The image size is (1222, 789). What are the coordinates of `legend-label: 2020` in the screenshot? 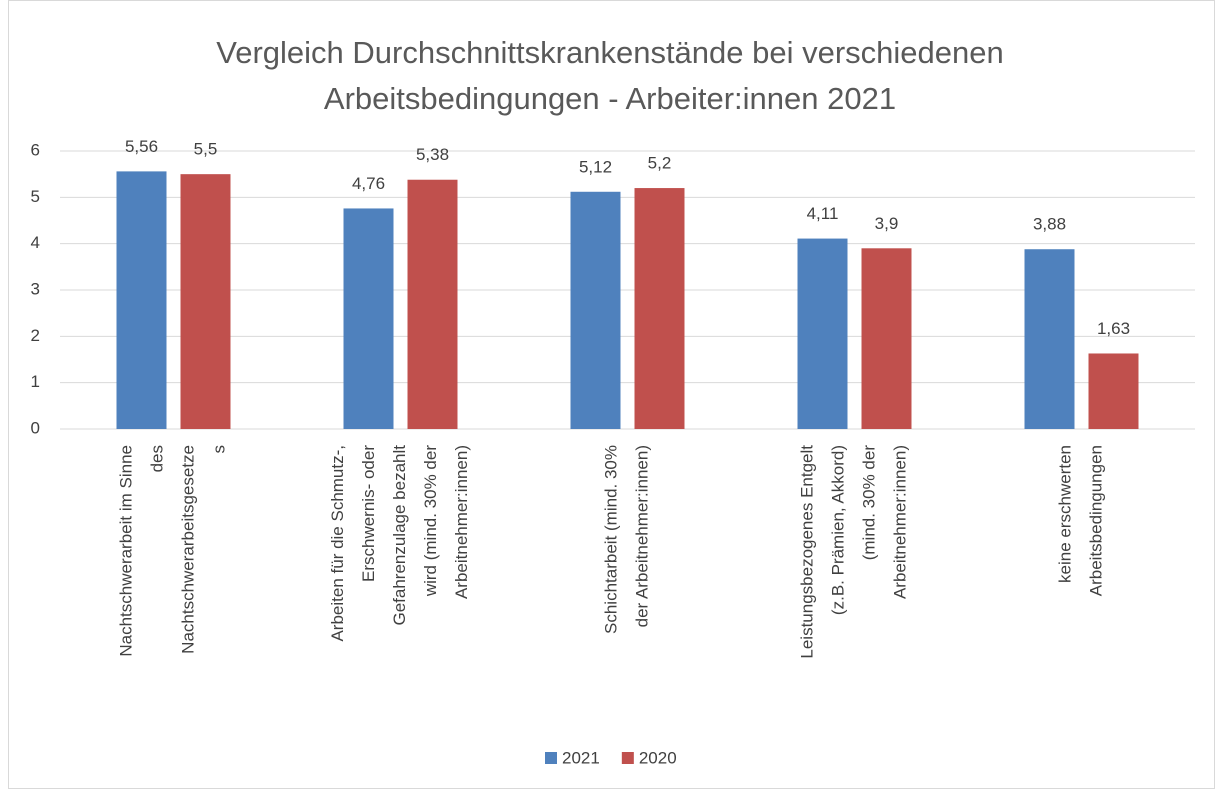 It's located at (658, 757).